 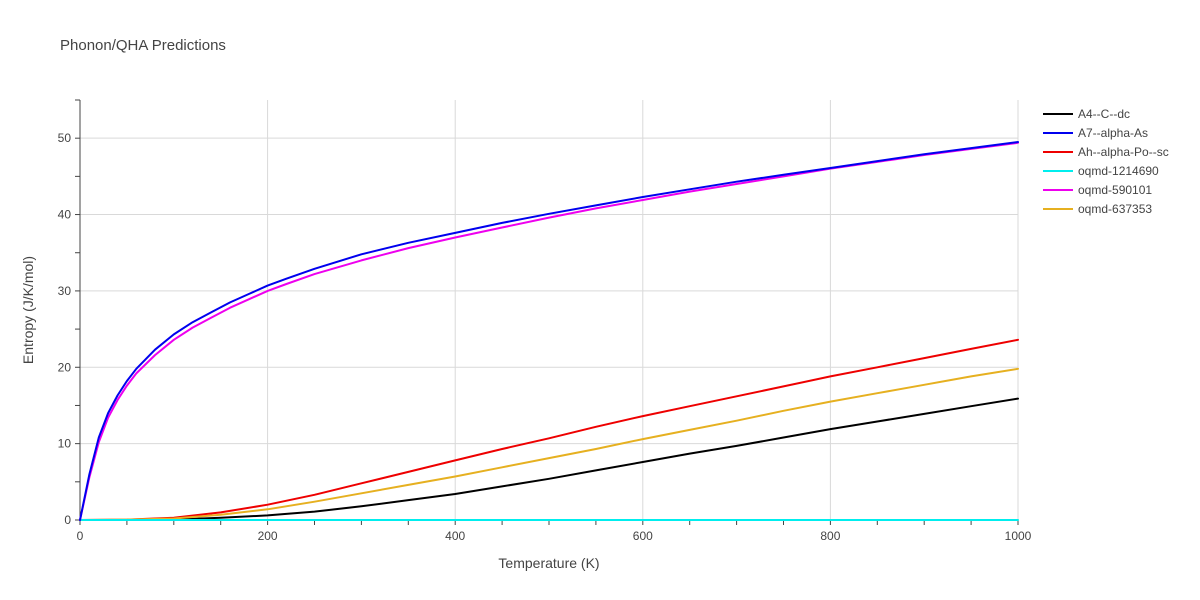 What do you see at coordinates (268, 536) in the screenshot?
I see `x-tick-label: 200` at bounding box center [268, 536].